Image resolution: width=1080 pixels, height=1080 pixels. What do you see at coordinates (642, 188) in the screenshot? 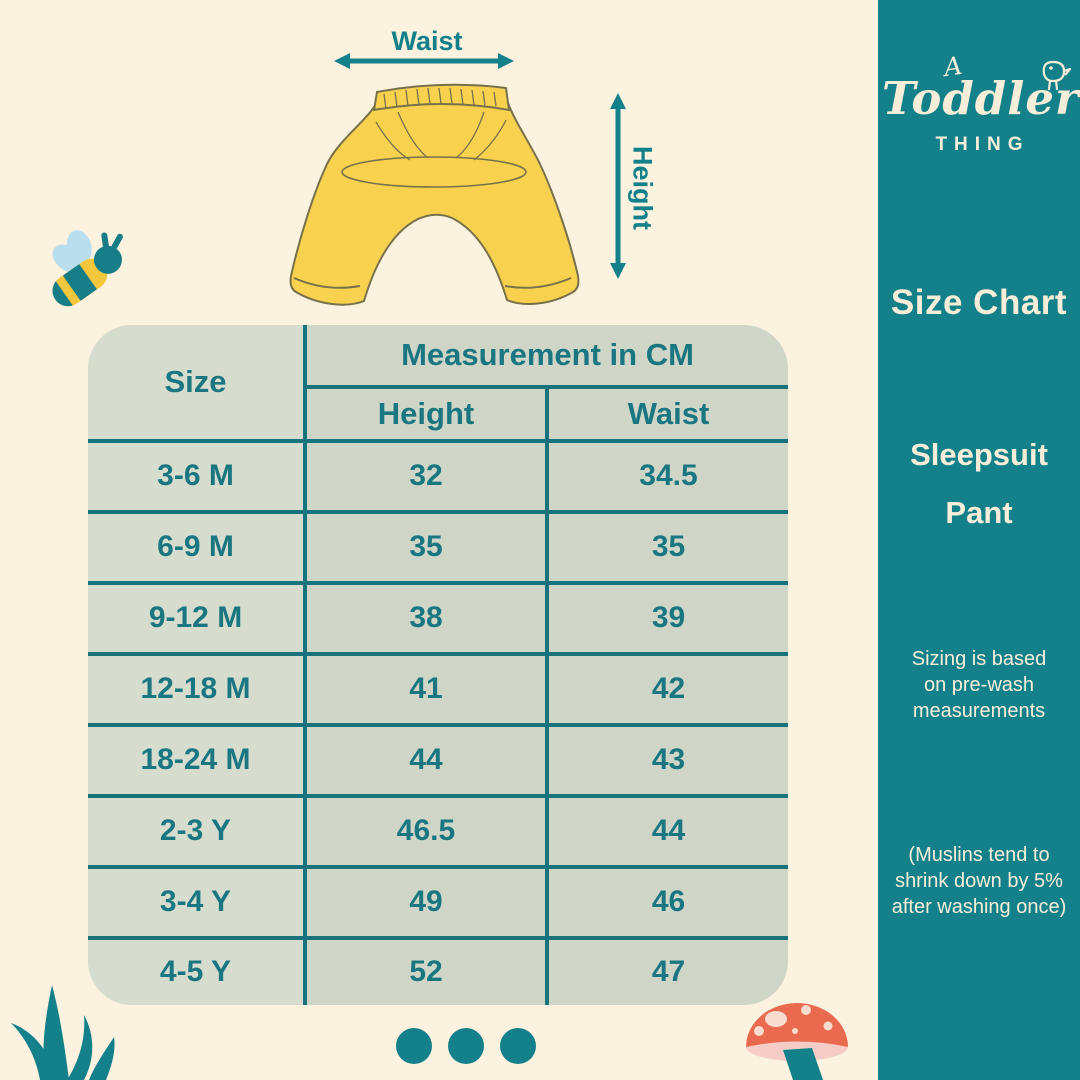
I see `height-label: Height` at bounding box center [642, 188].